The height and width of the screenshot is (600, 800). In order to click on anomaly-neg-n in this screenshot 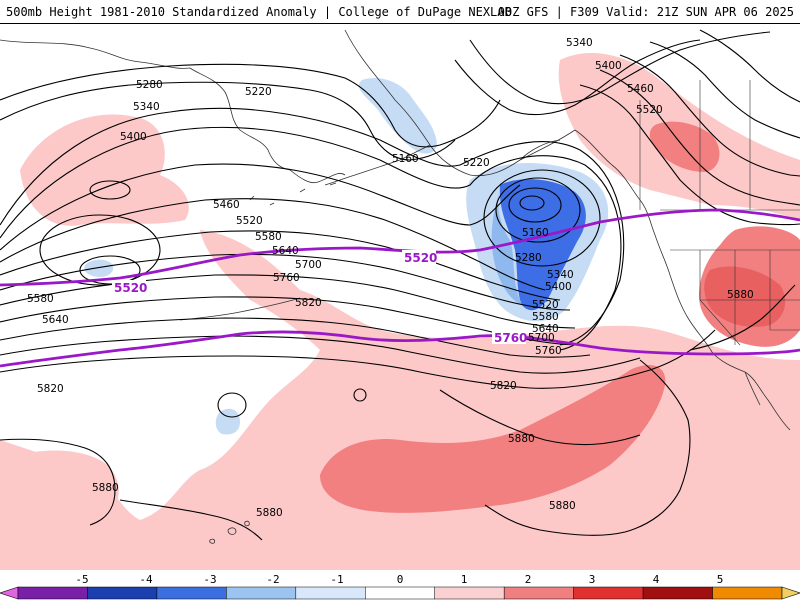, I will do `click(397, 115)`.